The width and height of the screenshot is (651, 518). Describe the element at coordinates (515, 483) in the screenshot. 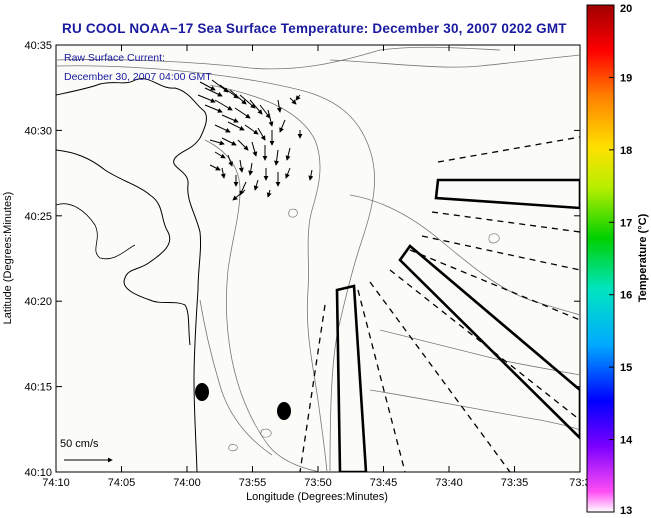

I see `x-tick-label: 73:35` at that location.